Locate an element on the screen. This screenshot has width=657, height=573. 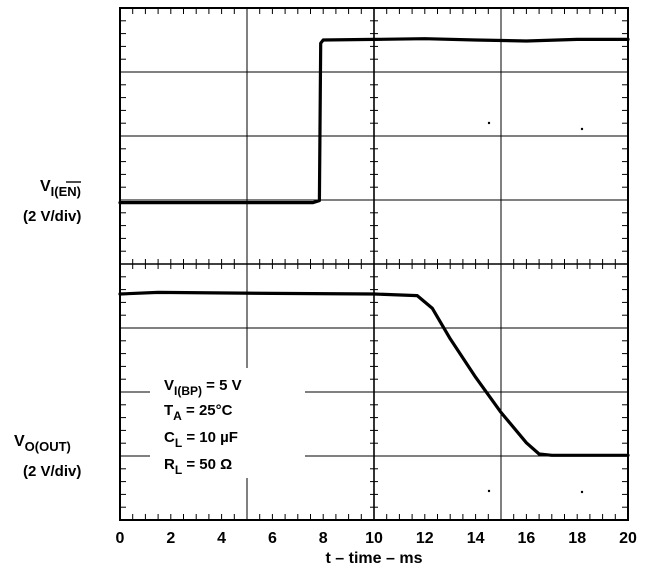
x-tick-label: 12 is located at coordinates (425, 538).